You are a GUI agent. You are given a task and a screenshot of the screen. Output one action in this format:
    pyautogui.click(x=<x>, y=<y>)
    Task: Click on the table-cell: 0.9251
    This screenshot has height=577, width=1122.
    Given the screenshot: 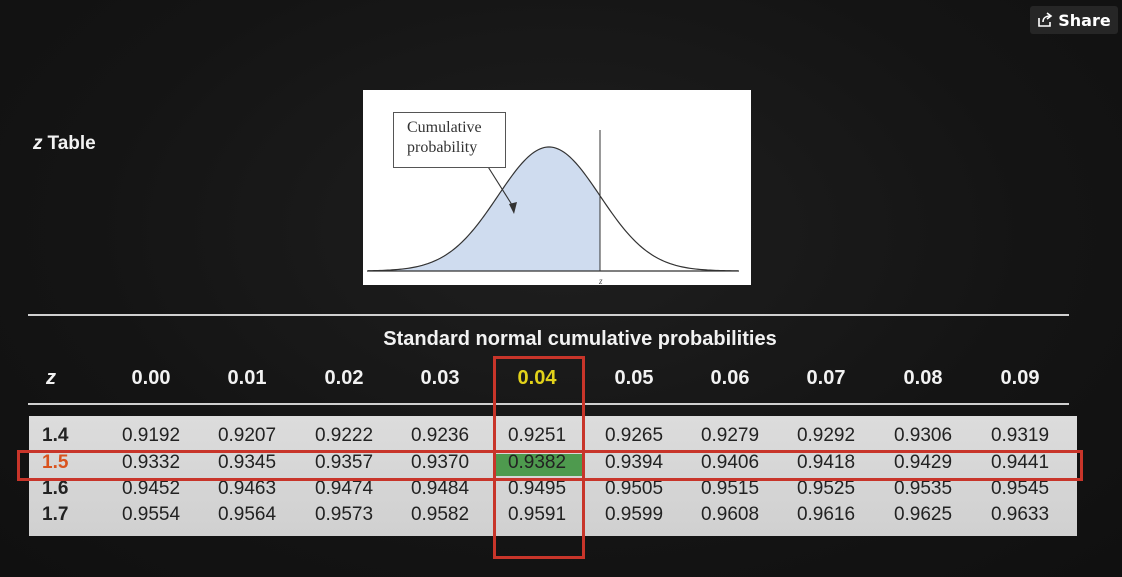 What is the action you would take?
    pyautogui.click(x=537, y=435)
    